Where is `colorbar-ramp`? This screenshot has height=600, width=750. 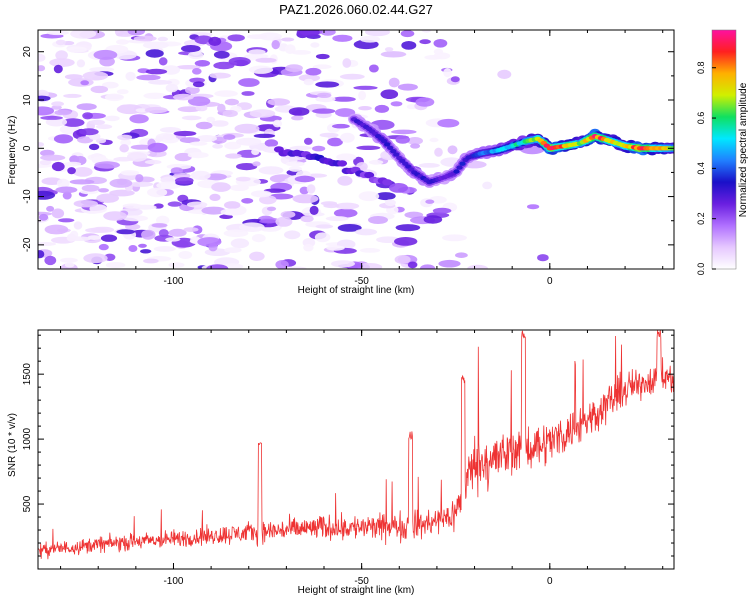
colorbar-ramp is located at coordinates (724, 149).